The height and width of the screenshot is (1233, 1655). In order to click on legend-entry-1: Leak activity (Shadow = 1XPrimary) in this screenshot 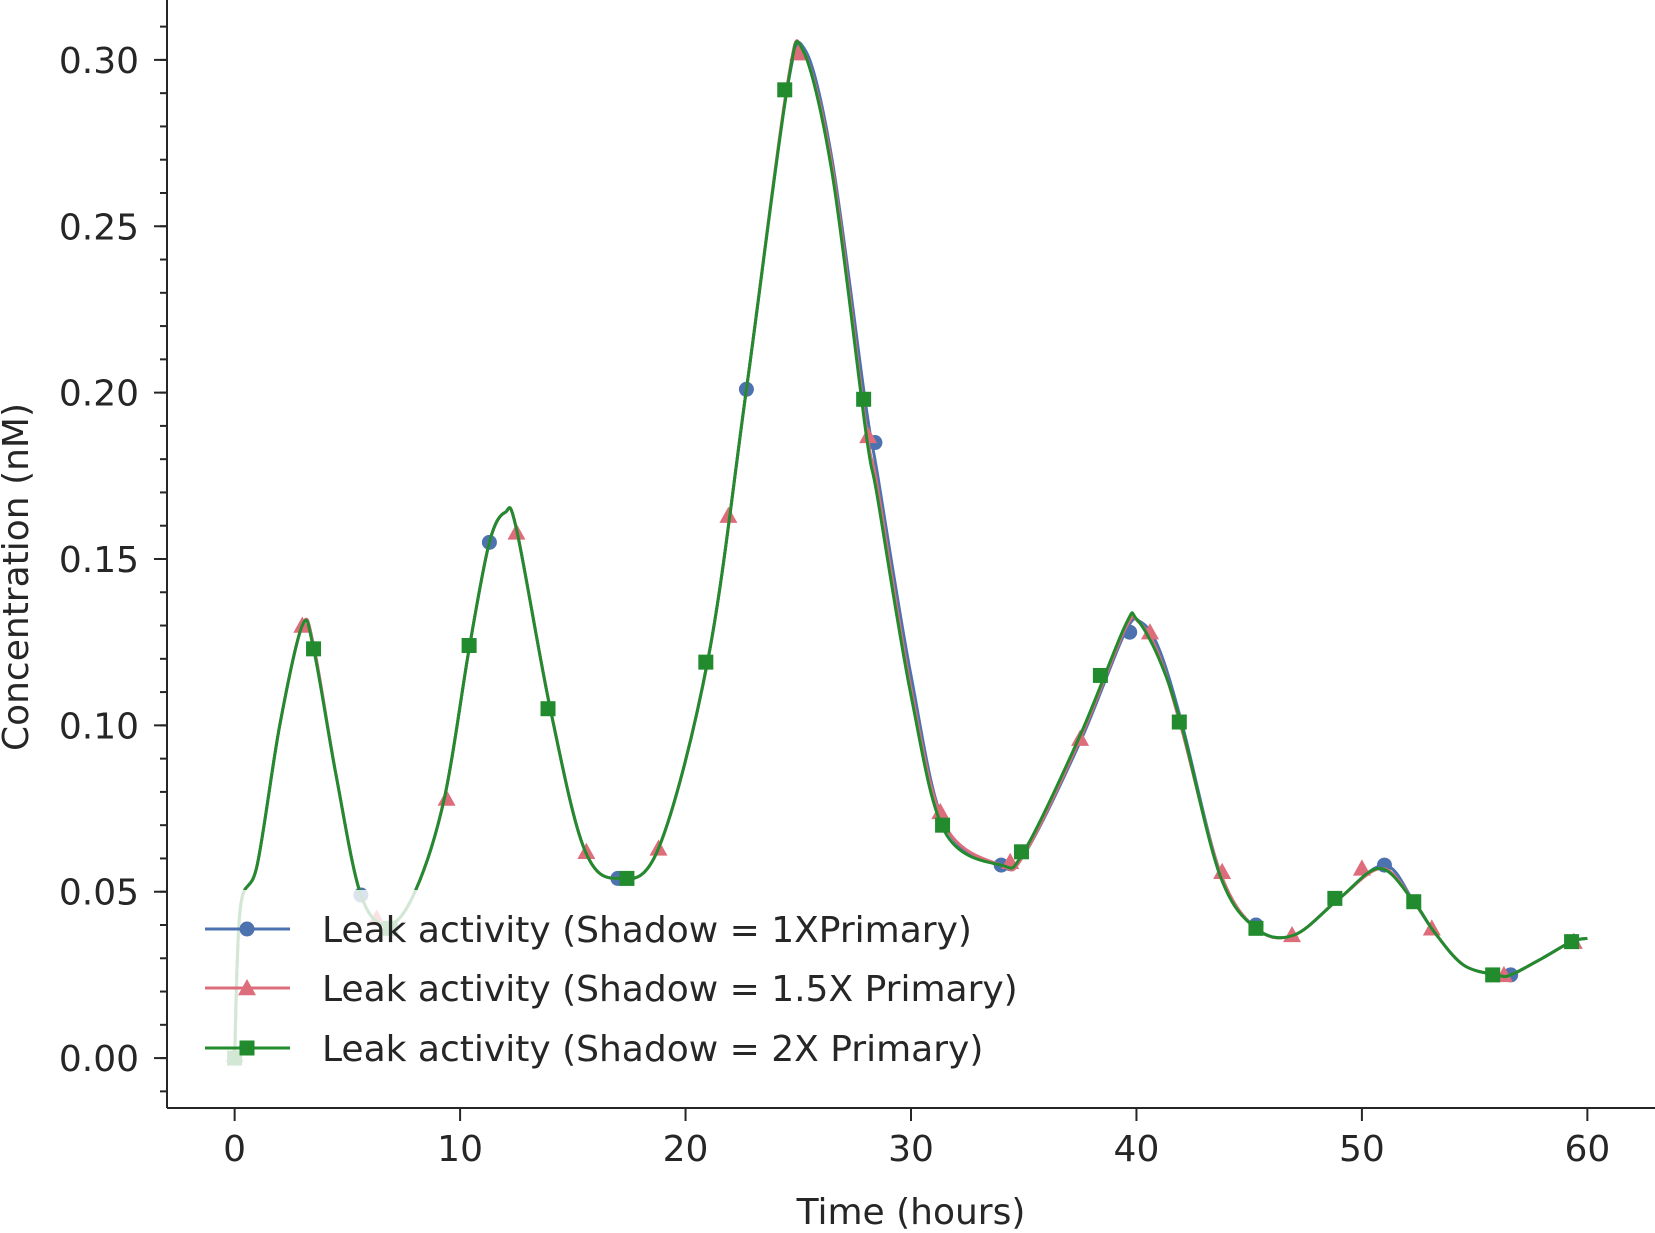, I will do `click(588, 930)`.